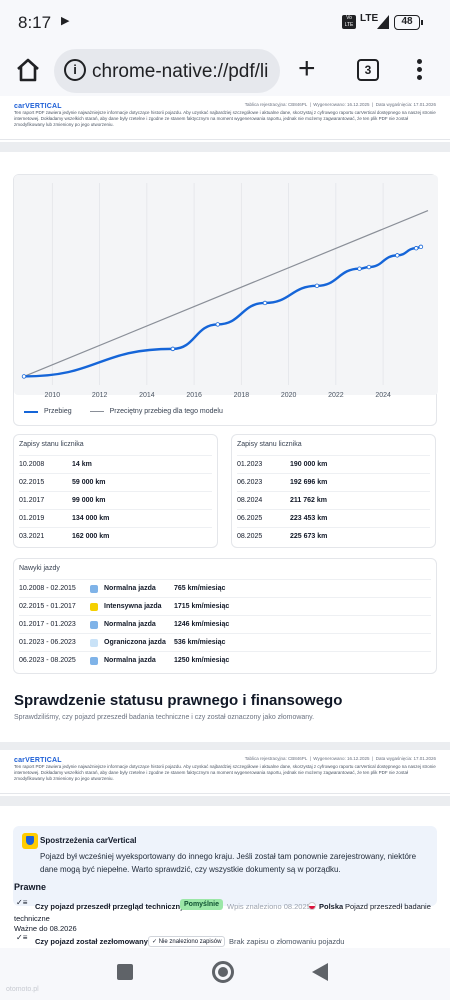  What do you see at coordinates (312, 906) in the screenshot?
I see `flag-poland-icon` at bounding box center [312, 906].